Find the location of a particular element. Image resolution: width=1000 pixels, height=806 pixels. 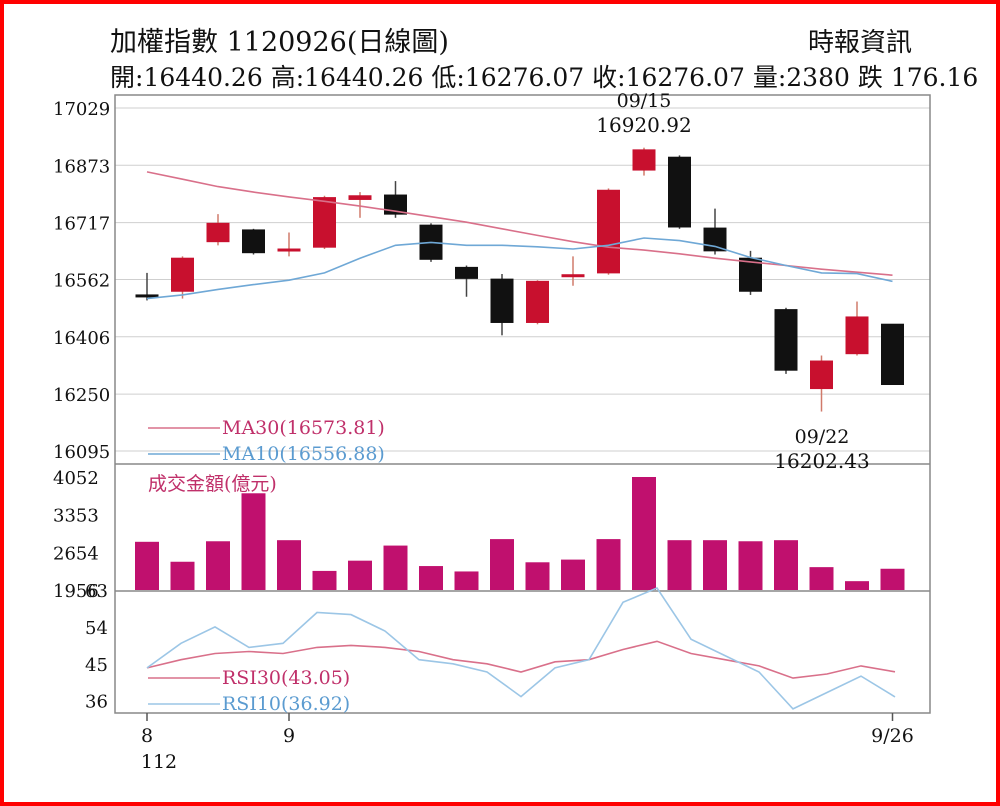

x-tick-label: 8 is located at coordinates (147, 736).